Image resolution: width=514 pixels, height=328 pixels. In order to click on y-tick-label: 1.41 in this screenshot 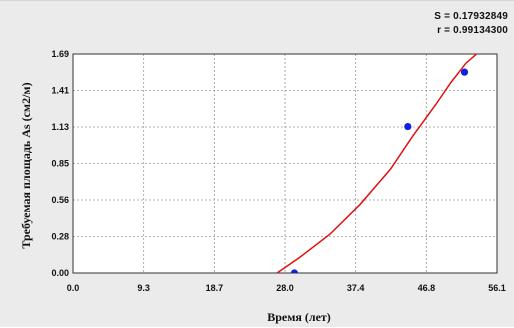, I will do `click(60, 91)`.